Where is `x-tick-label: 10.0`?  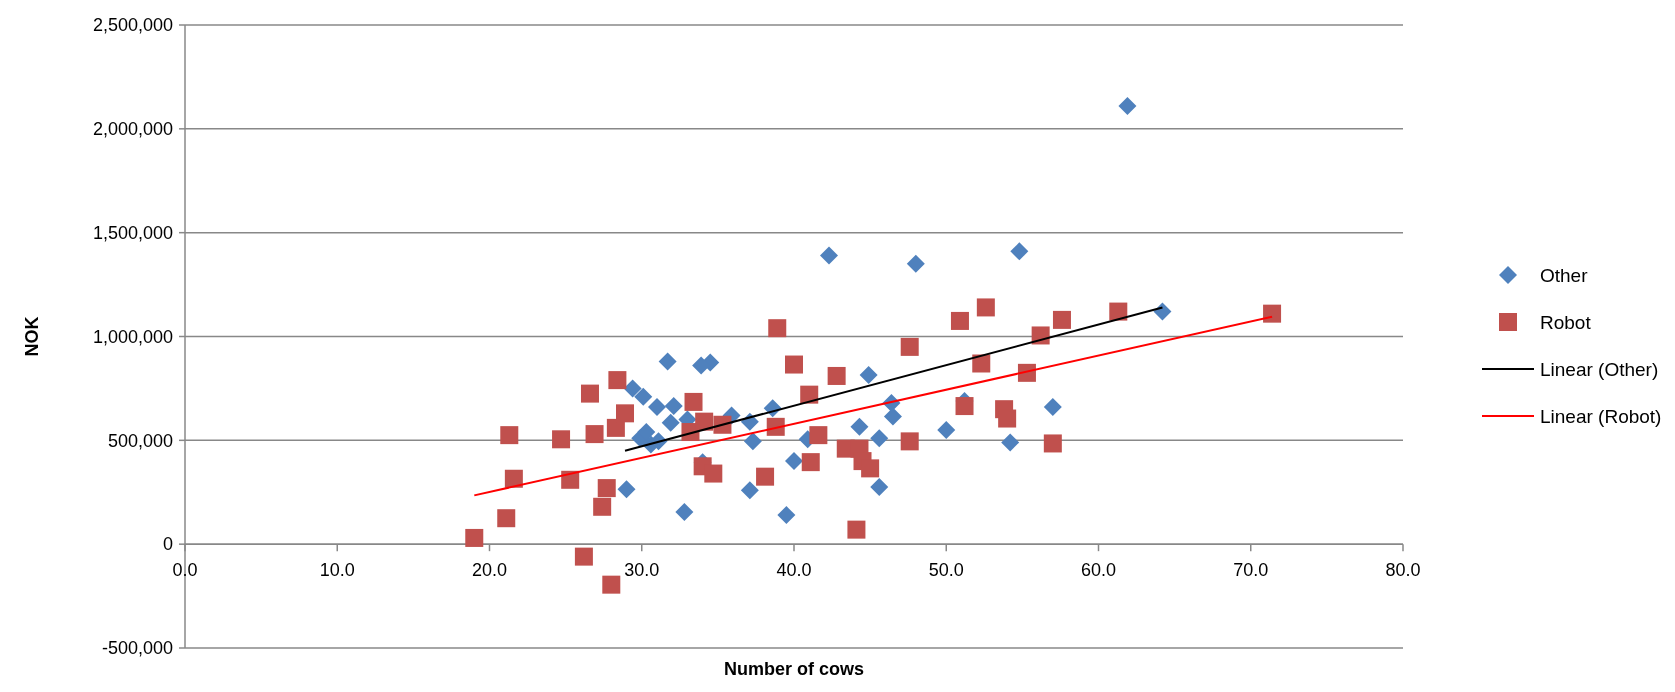
x-tick-label: 10.0 is located at coordinates (337, 570).